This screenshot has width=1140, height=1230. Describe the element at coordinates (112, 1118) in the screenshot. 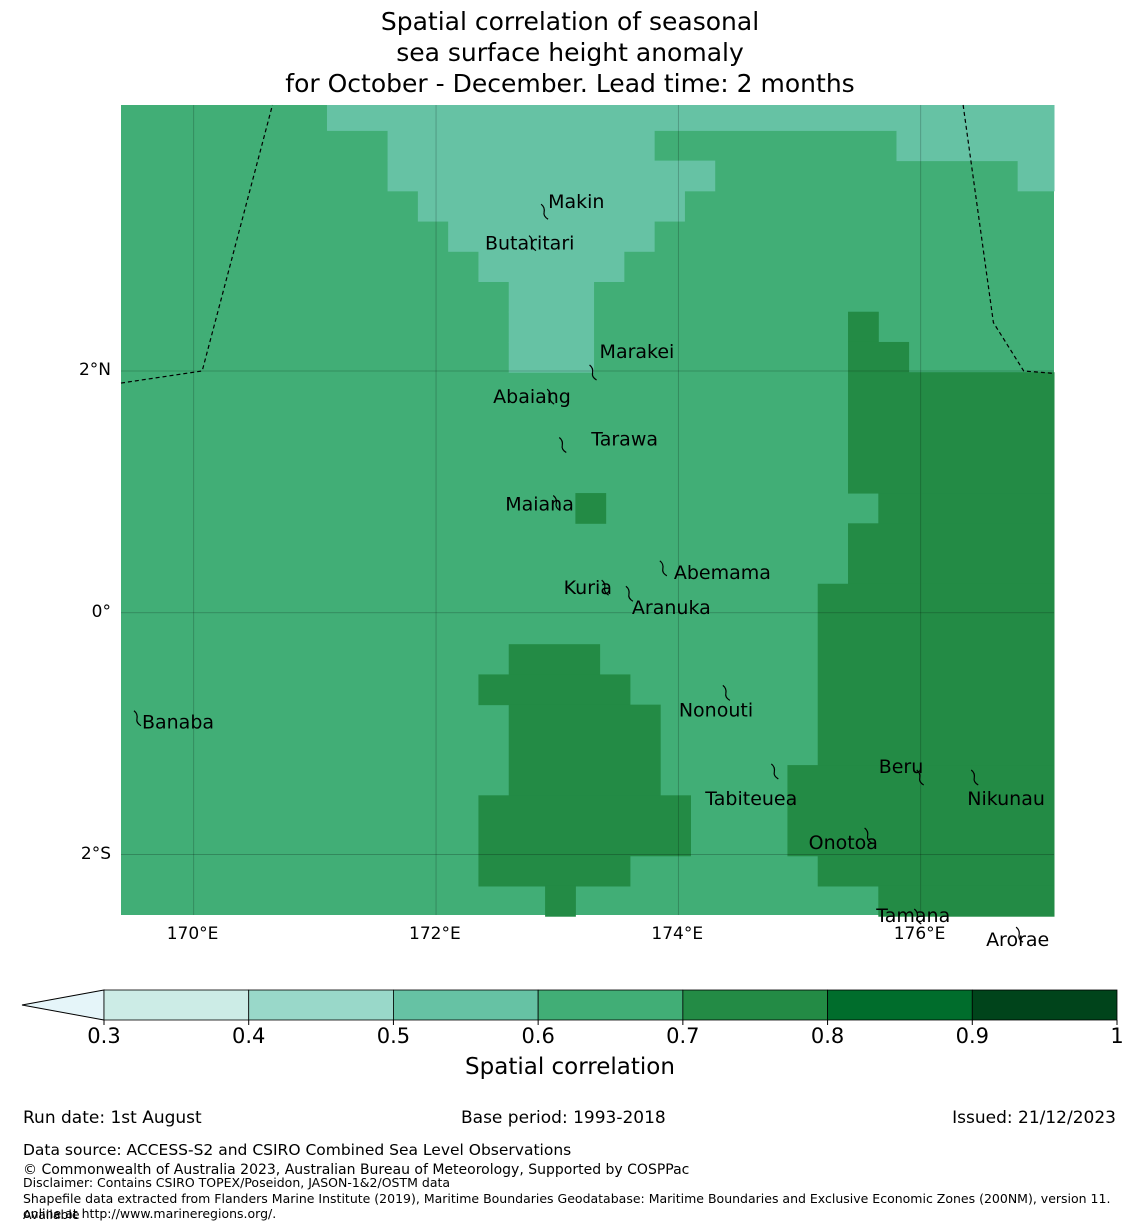

I see `run-date: Run date: 1st August` at that location.